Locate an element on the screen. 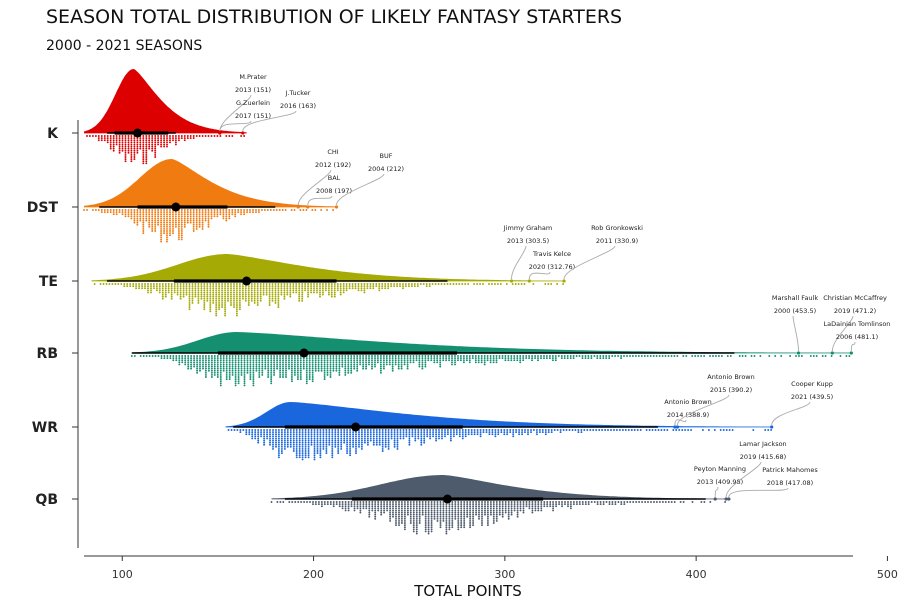  density-cloud-dst is located at coordinates (210, 183).